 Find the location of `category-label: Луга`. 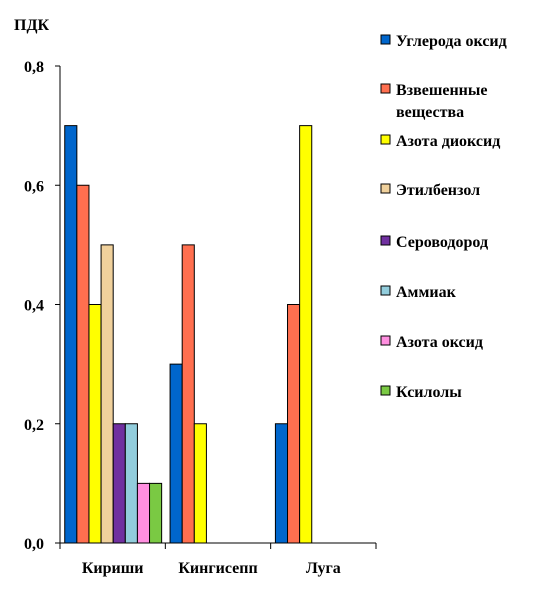

category-label: Луга is located at coordinates (323, 568).